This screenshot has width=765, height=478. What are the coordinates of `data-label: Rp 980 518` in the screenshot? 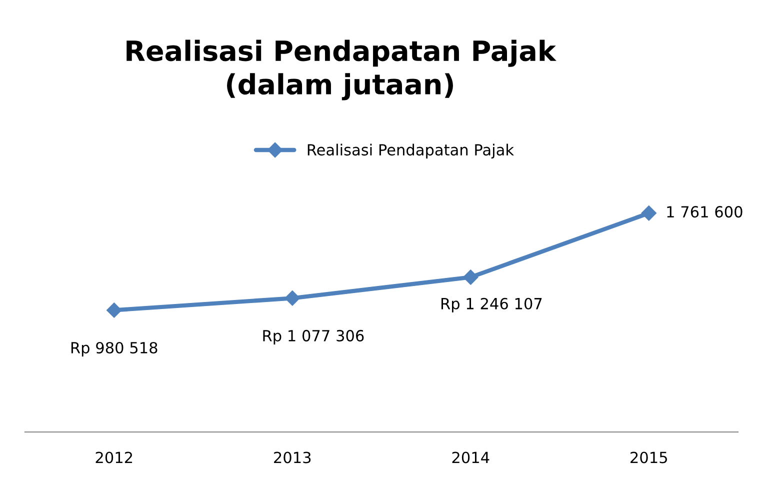 It's located at (114, 349).